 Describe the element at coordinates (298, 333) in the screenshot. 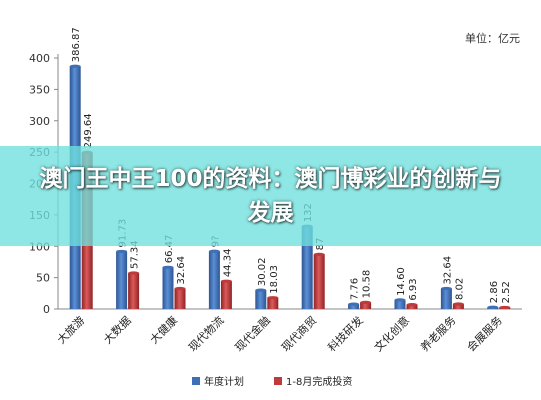

I see `x-tick-label: 现代商贸` at that location.